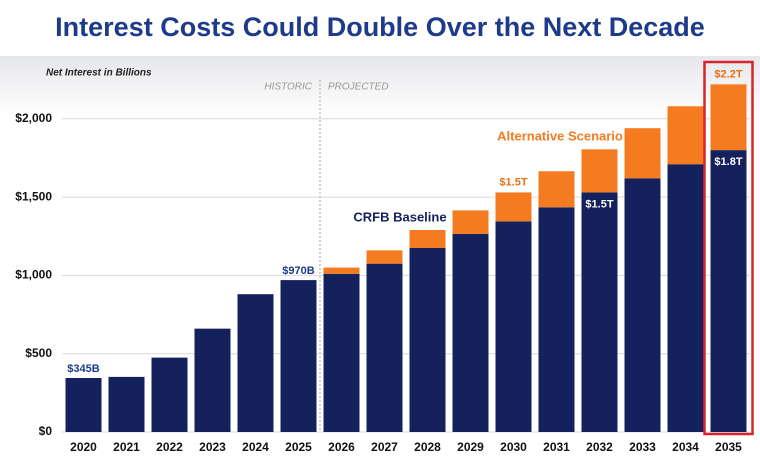 The width and height of the screenshot is (760, 460). I want to click on data-label: $1.8T, so click(728, 162).